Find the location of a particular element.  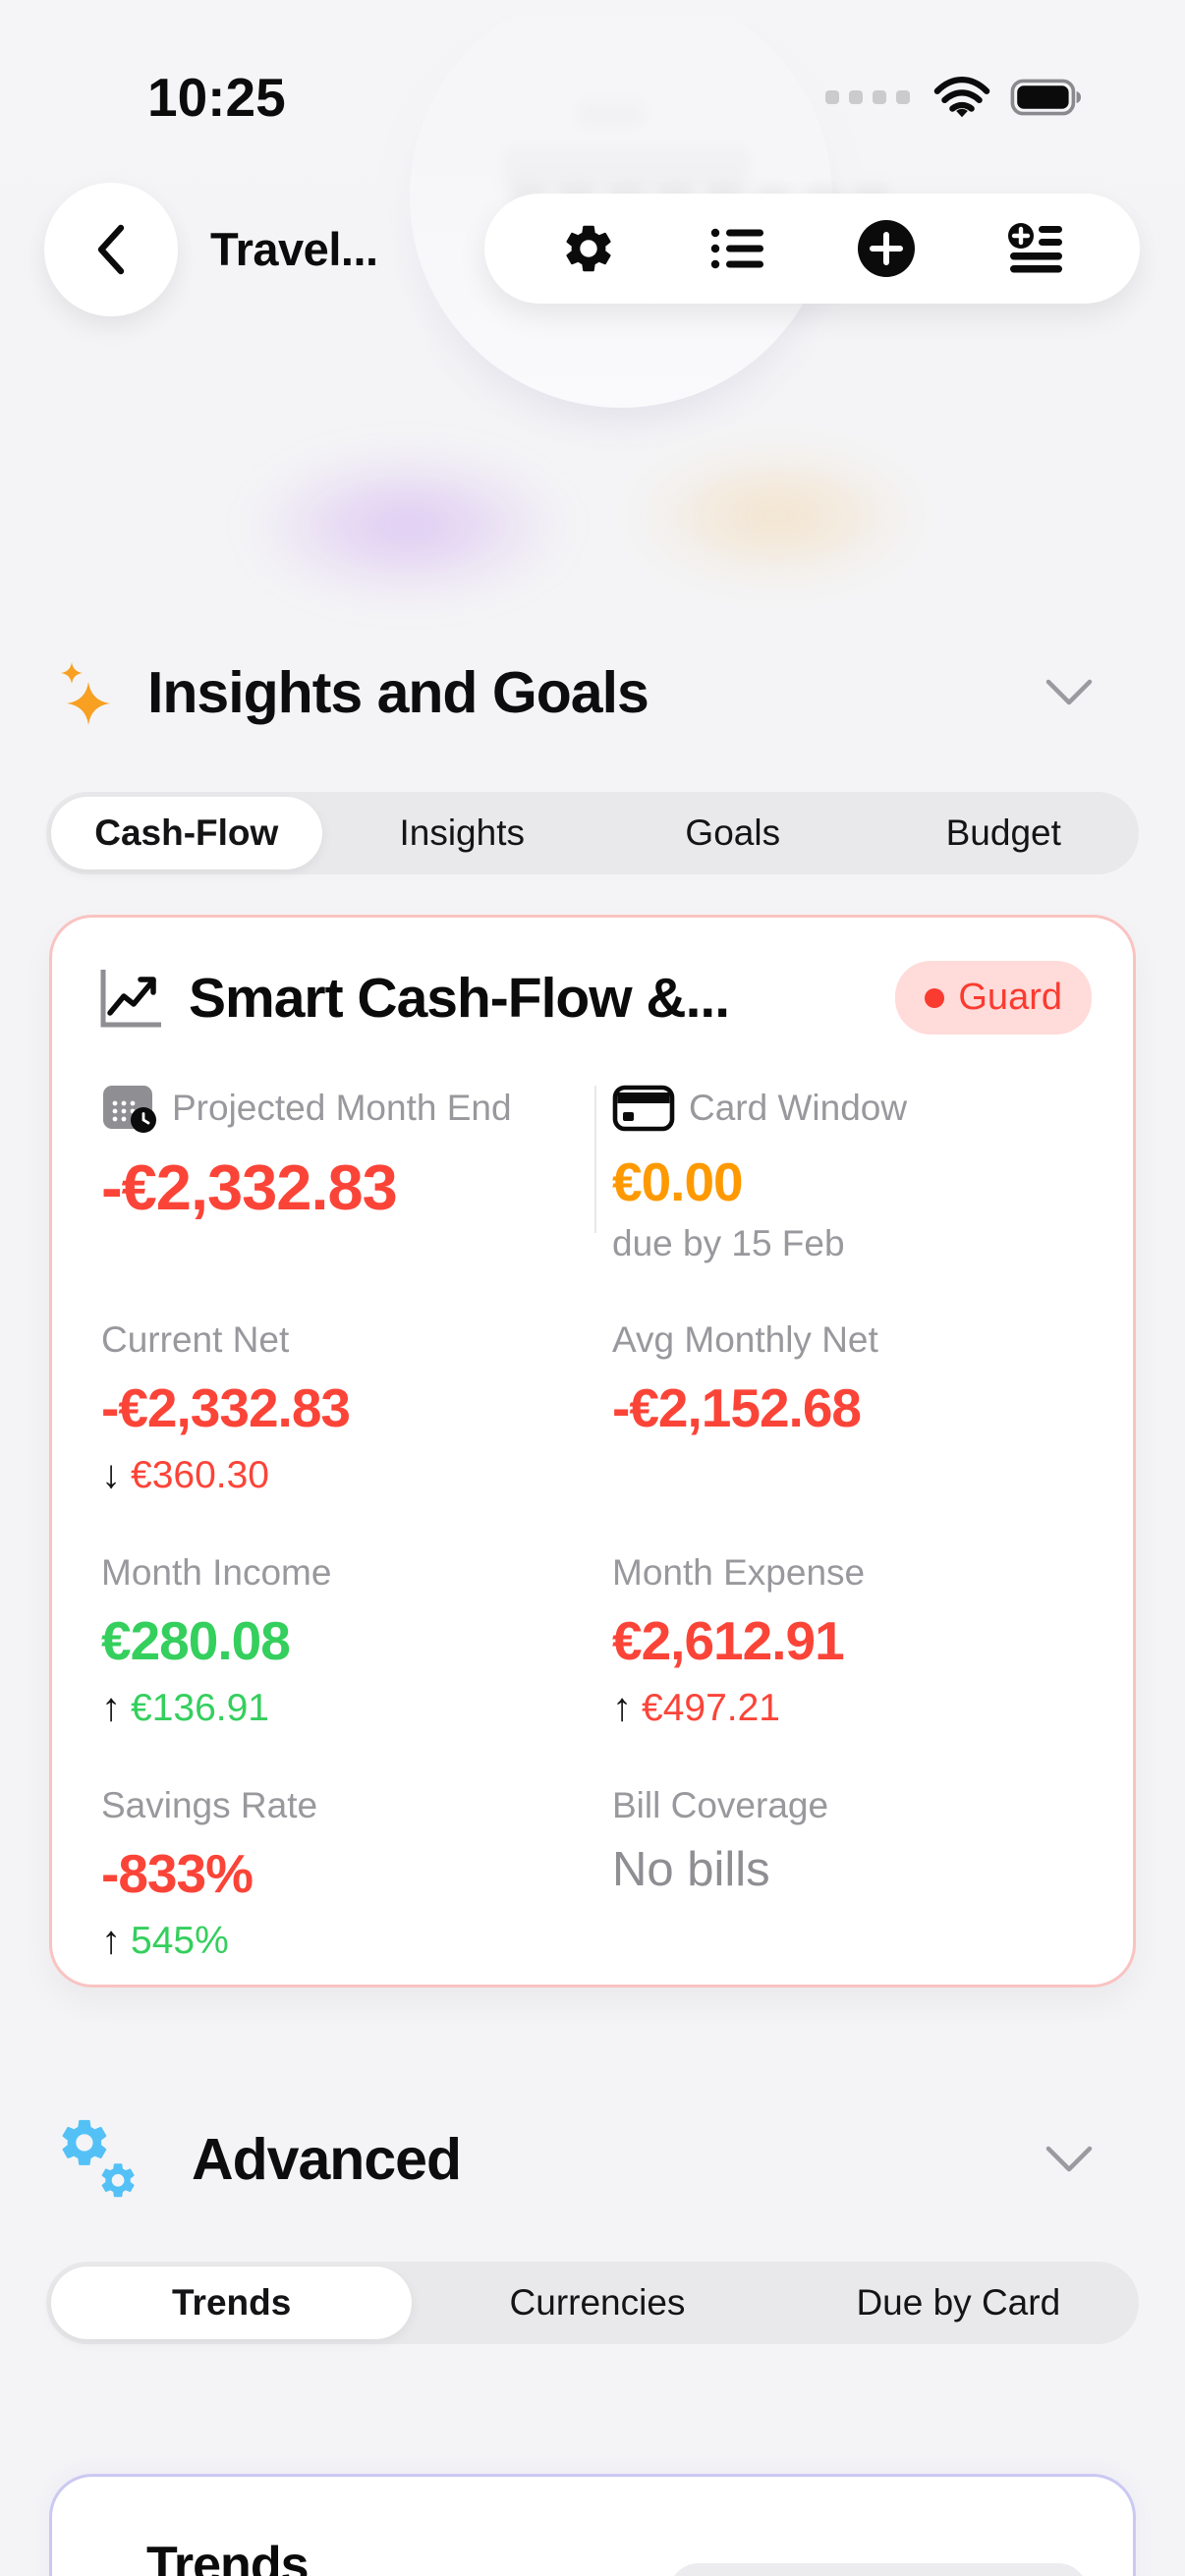

stat-card-window: Card Window €0.00 due by 15 Feb is located at coordinates (853, 1173).